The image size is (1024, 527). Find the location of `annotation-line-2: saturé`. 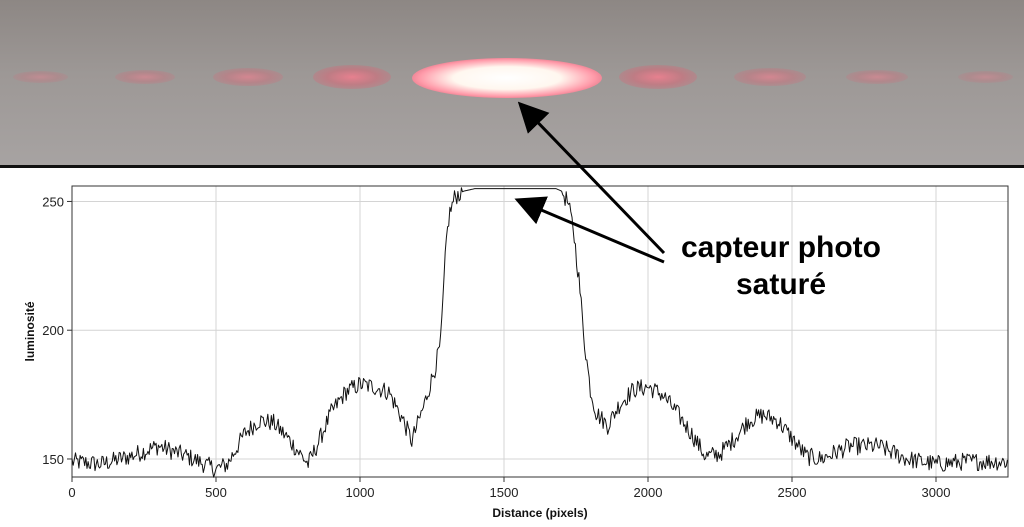

annotation-line-2: saturé is located at coordinates (781, 284).